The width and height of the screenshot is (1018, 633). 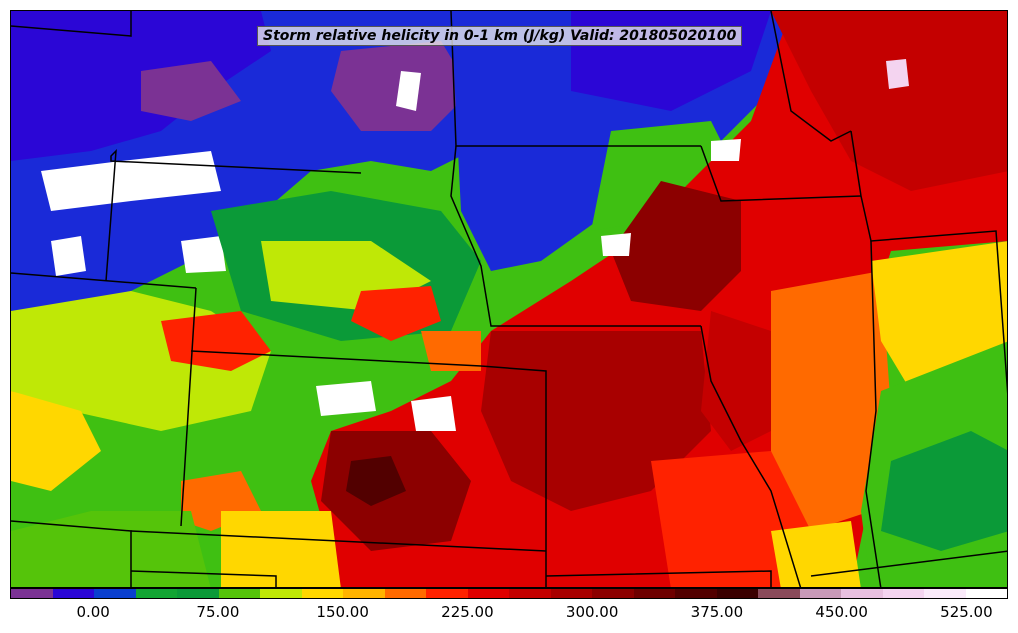 I want to click on colorbar-tick-label: 150.00, so click(x=342, y=612).